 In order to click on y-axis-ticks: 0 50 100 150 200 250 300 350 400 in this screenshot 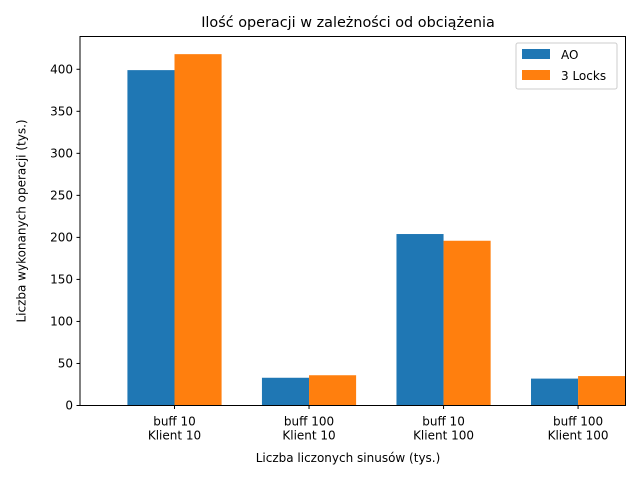, I will do `click(65, 237)`.